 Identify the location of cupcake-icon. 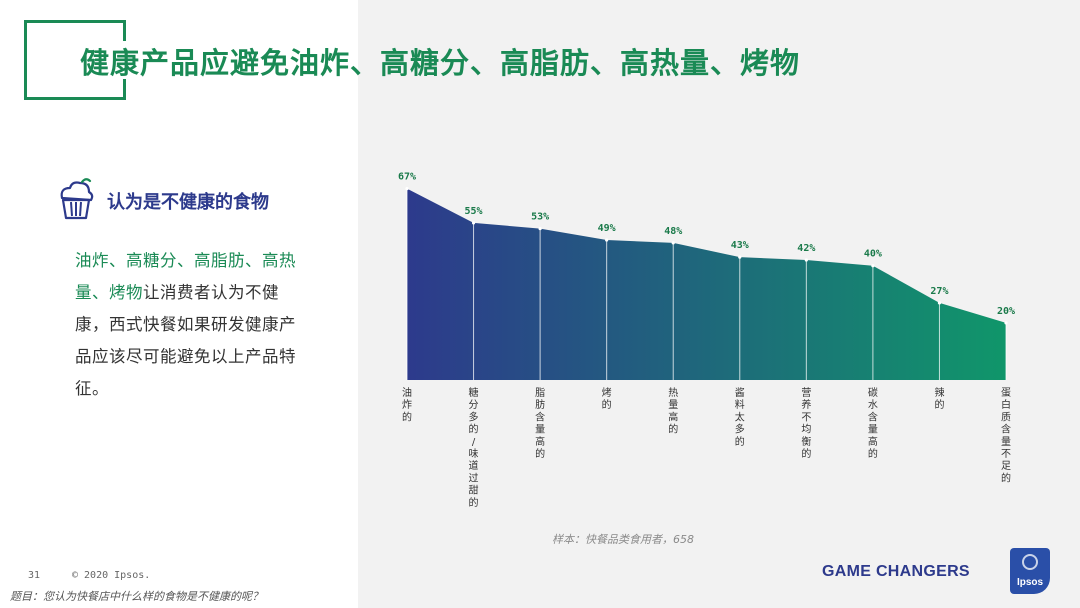
(77, 199).